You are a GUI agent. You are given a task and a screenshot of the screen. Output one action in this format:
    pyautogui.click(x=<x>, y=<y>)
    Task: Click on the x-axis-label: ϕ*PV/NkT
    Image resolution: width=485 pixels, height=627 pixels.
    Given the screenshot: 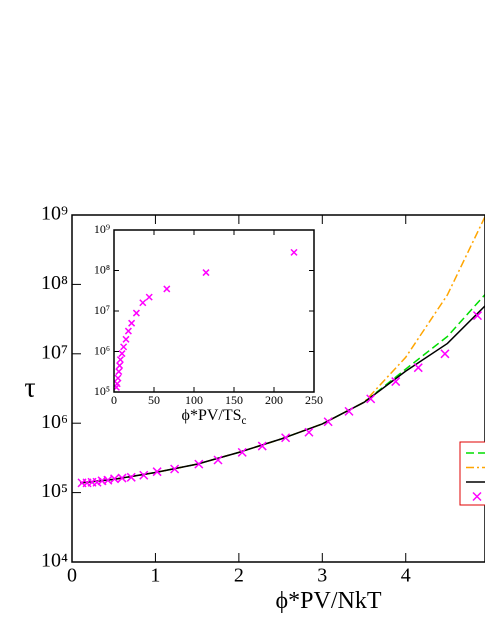 What is the action you would take?
    pyautogui.click(x=329, y=601)
    